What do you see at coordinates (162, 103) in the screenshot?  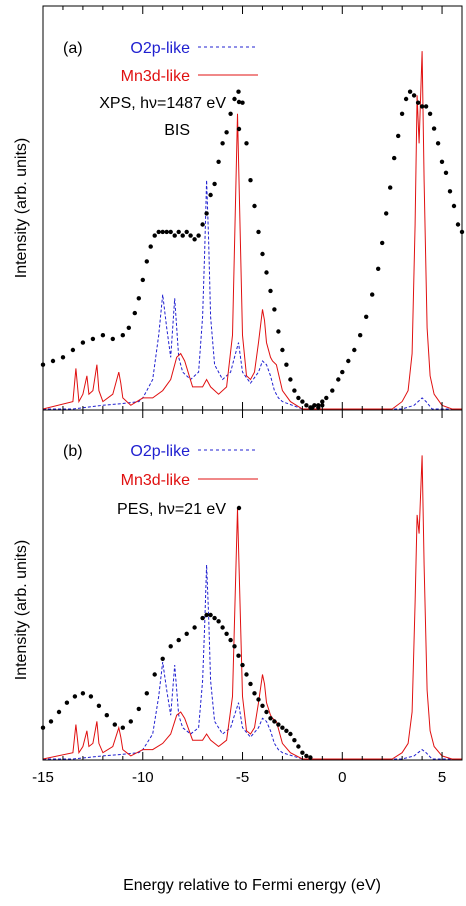 I see `panel-a-legend-xps-label: XPS, hν=1487 eV` at bounding box center [162, 103].